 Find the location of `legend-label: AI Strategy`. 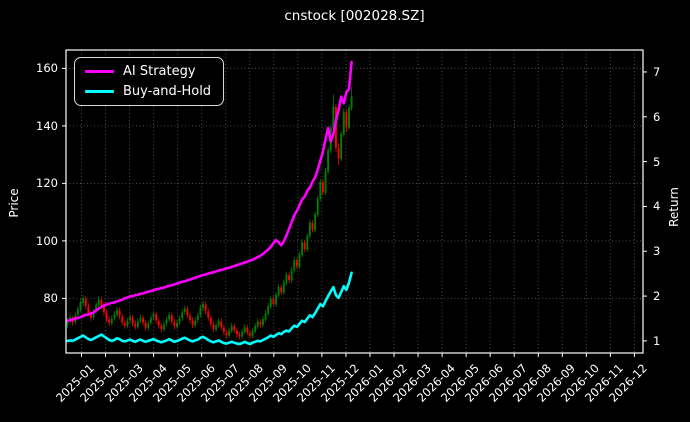

legend-label: AI Strategy is located at coordinates (159, 71).